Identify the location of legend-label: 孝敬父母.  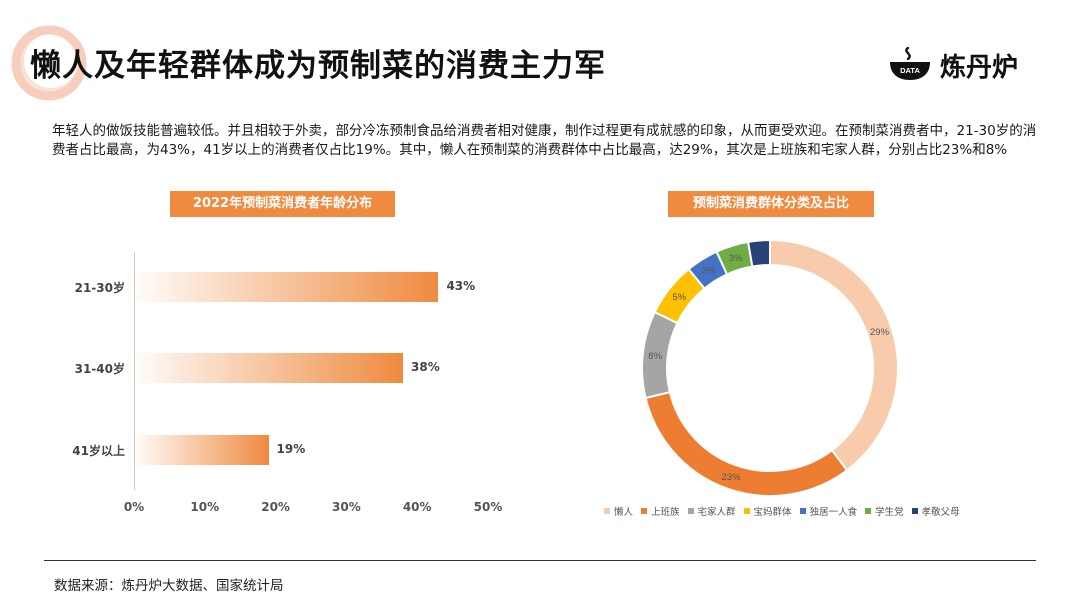
(940, 512).